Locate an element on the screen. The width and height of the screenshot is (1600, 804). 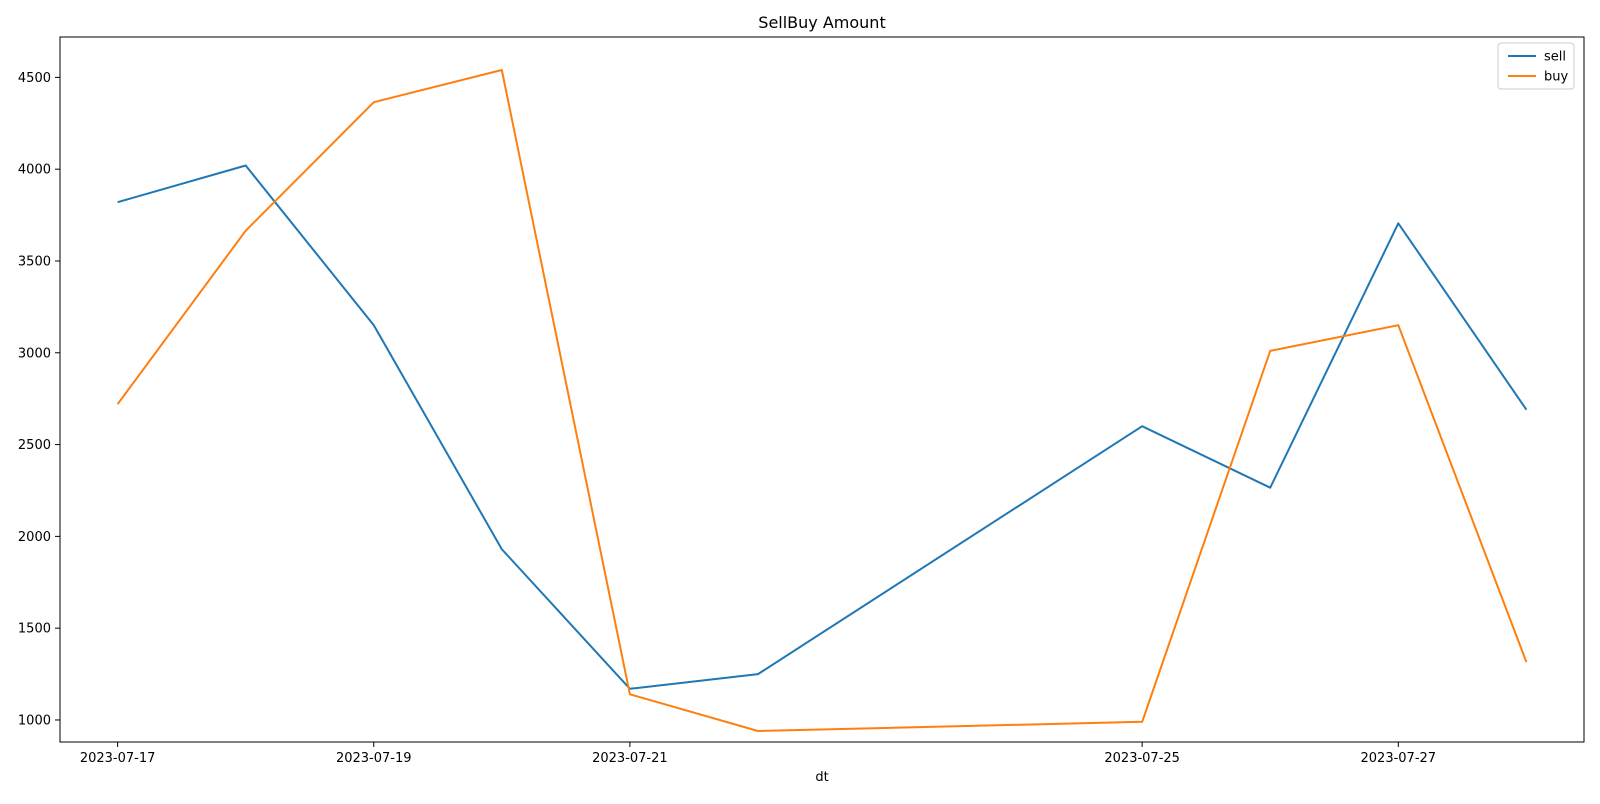
y-tick-label: 4500 is located at coordinates (34, 78).